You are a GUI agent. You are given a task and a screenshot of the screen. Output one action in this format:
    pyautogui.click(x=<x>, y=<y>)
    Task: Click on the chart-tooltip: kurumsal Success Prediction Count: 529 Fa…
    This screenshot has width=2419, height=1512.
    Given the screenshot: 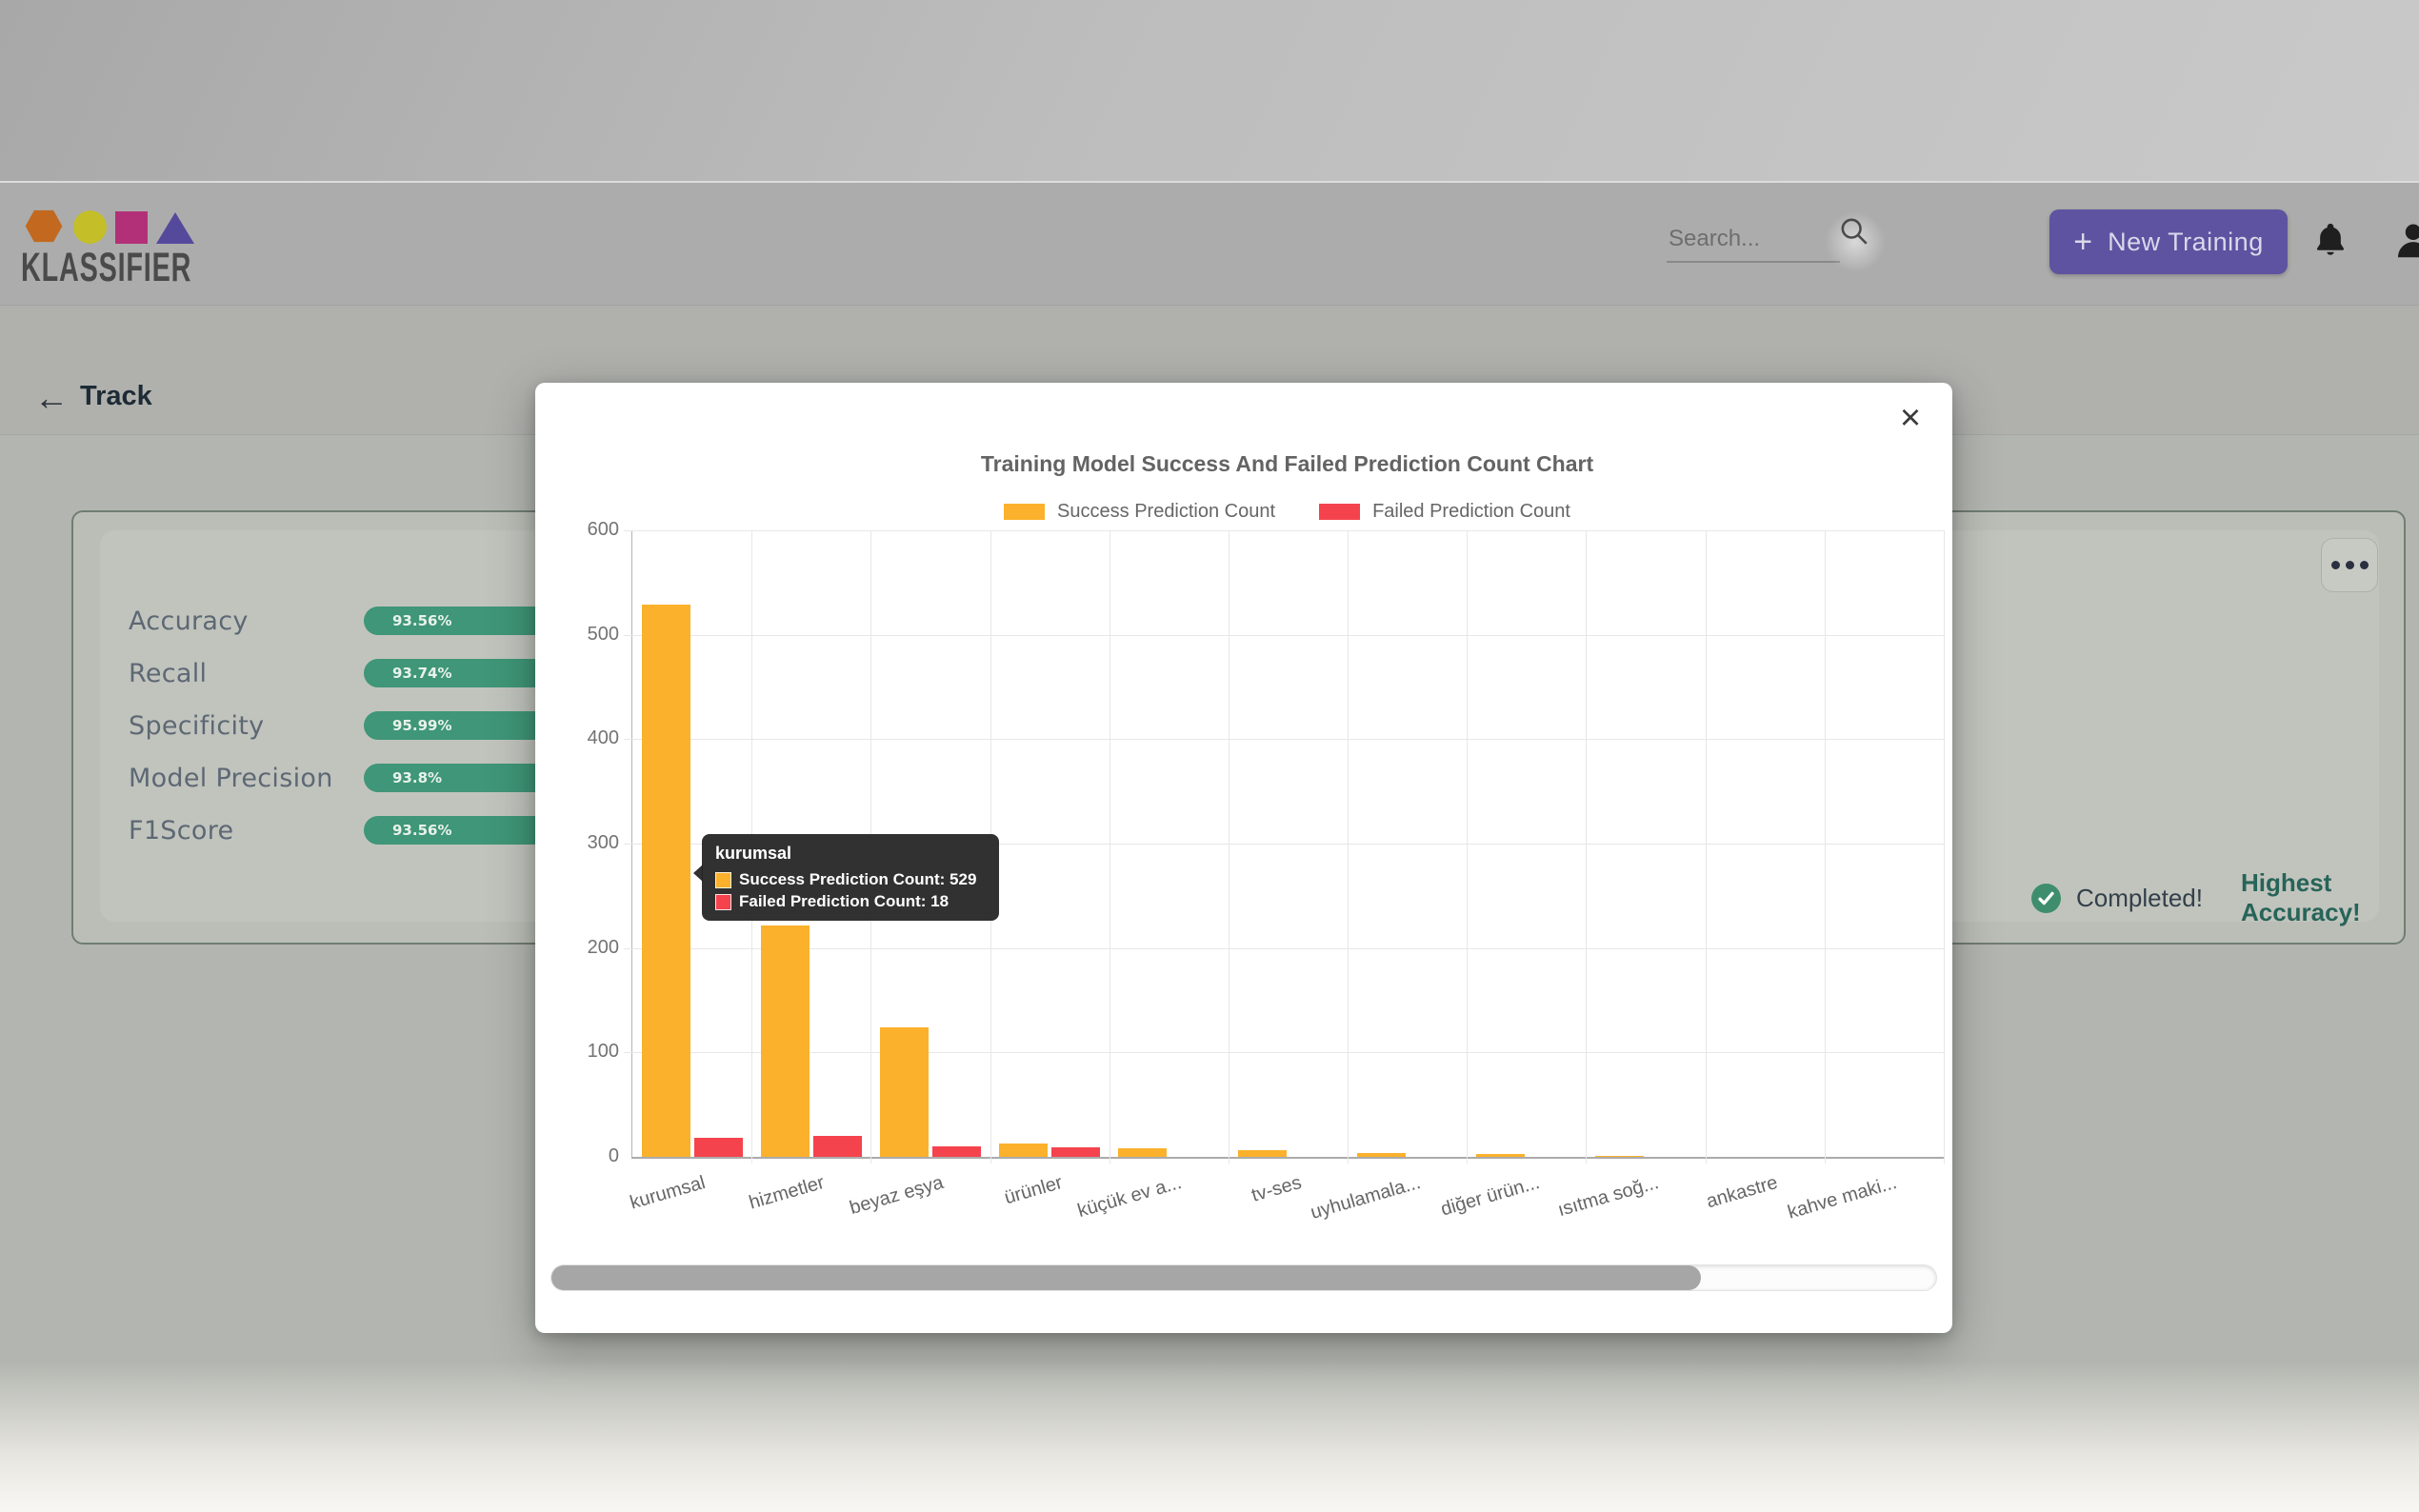 What is the action you would take?
    pyautogui.click(x=846, y=877)
    